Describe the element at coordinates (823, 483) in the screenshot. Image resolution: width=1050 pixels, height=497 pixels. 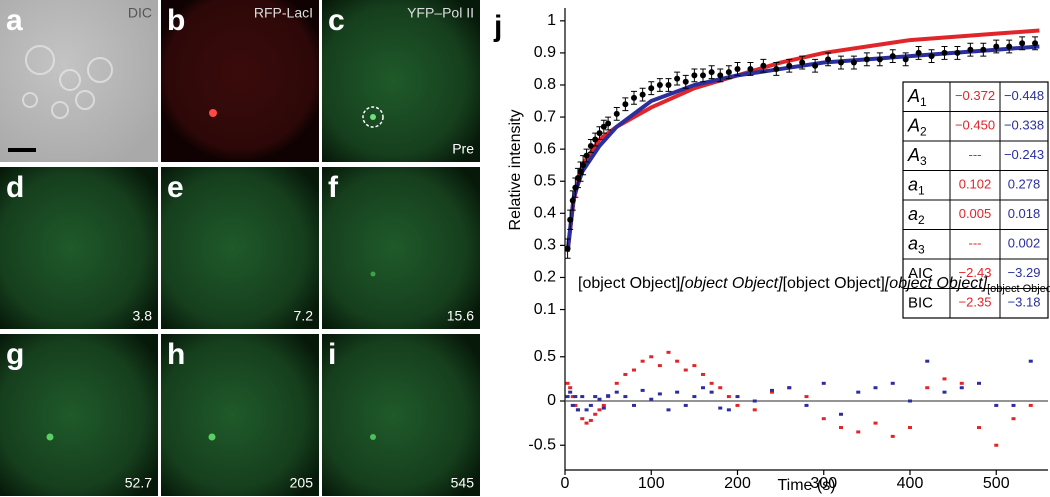
I see `x-tick-label: 300` at that location.